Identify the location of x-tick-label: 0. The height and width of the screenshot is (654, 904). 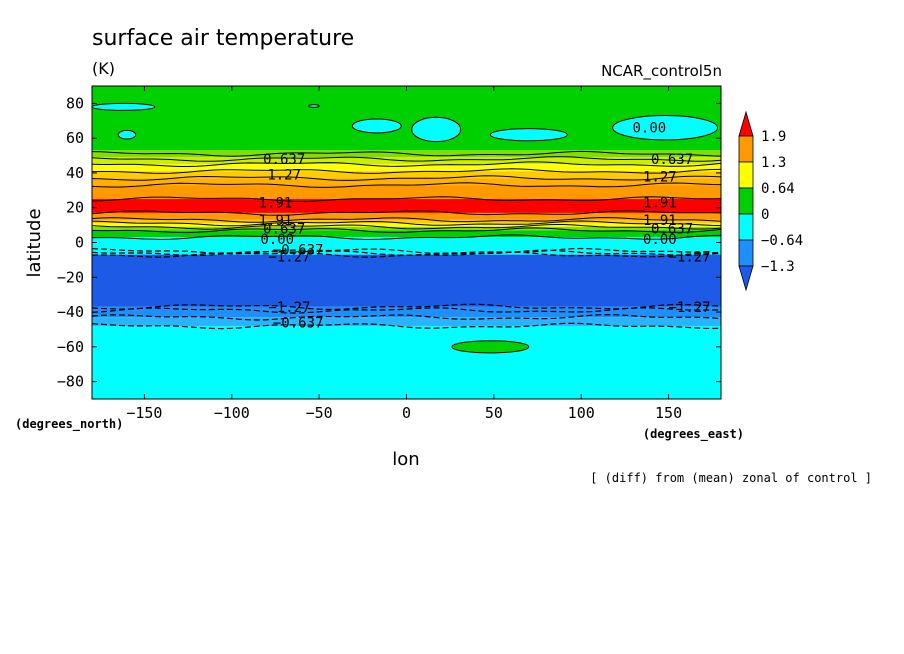
(406, 413).